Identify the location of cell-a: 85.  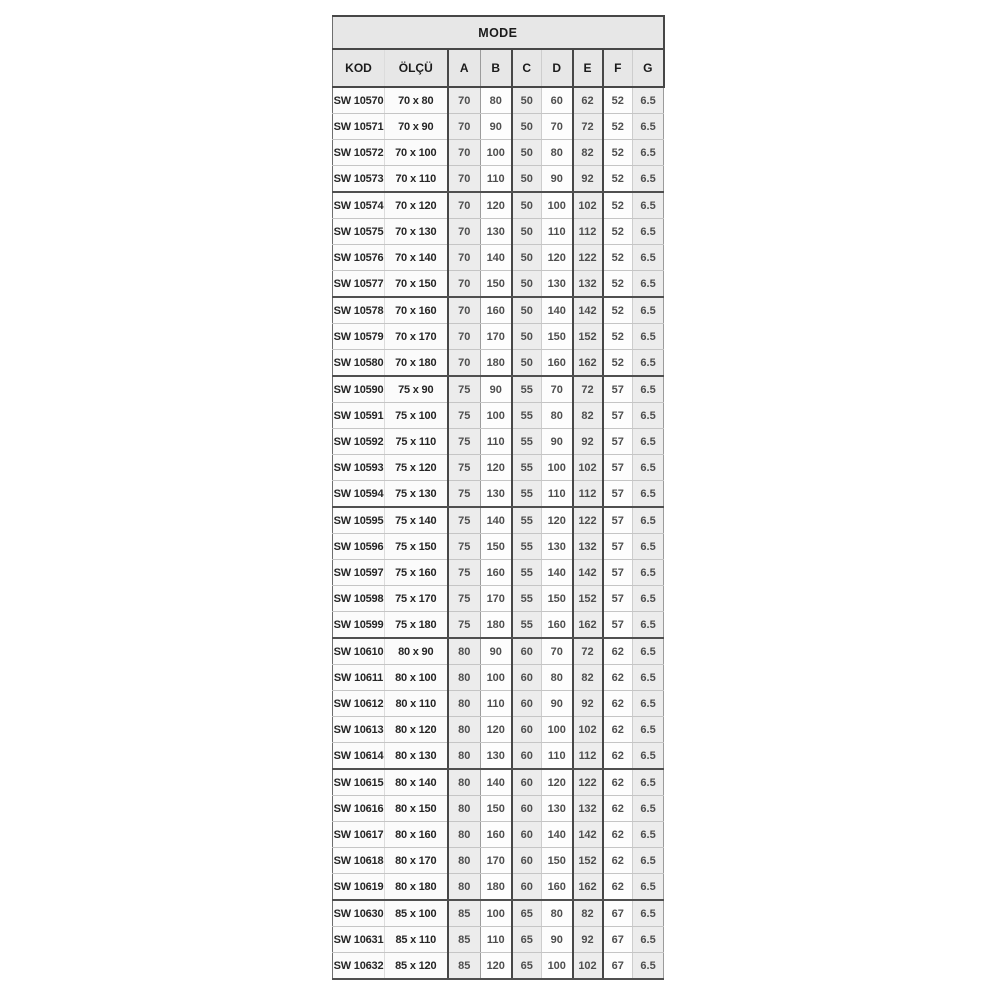
(463, 913).